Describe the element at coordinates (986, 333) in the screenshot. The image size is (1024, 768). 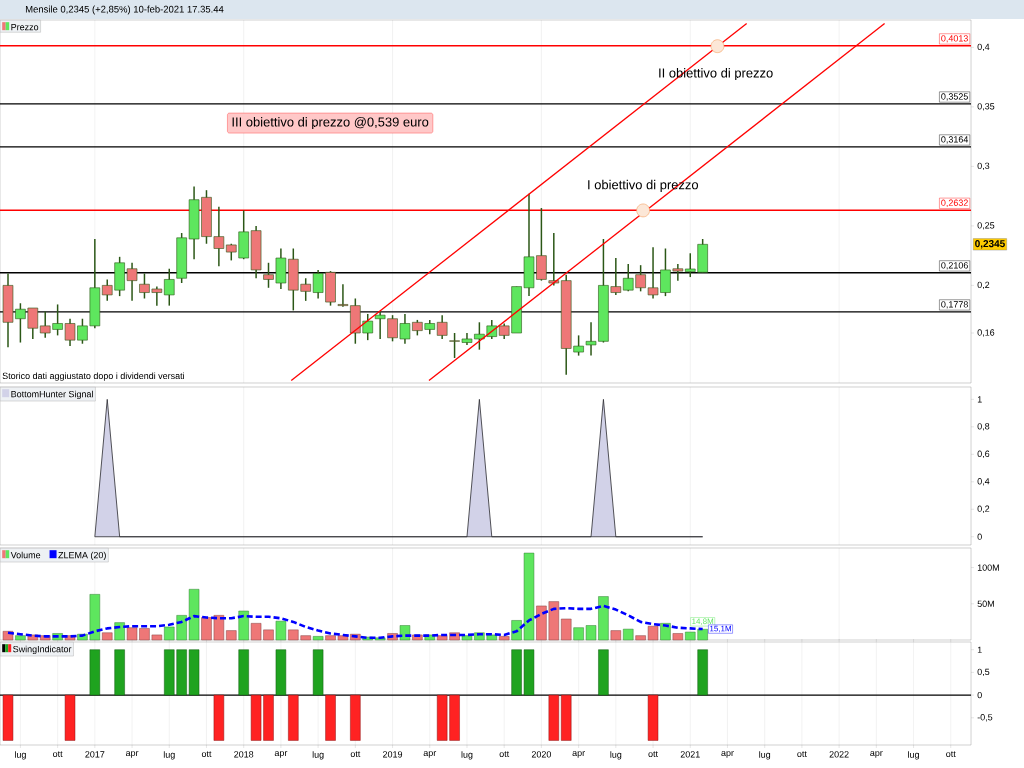
I see `y-tick-label: 0,16` at that location.